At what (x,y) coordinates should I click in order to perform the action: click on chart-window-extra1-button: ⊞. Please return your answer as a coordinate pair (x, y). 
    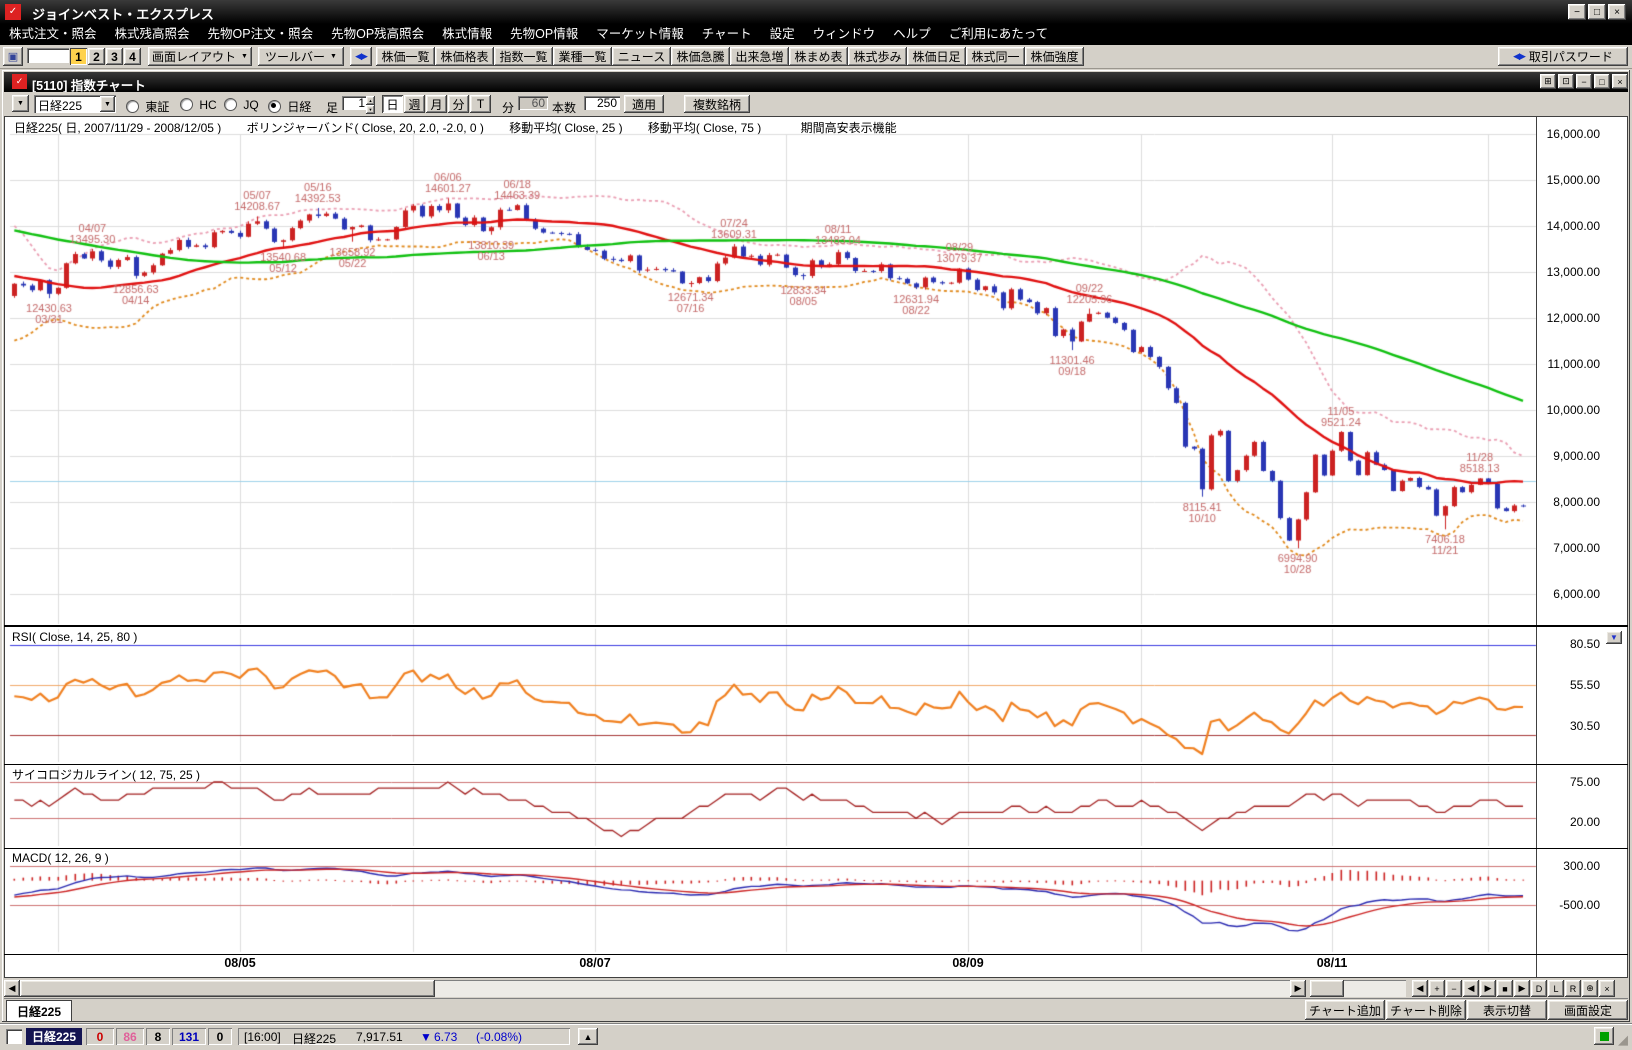
    Looking at the image, I should click on (1548, 81).